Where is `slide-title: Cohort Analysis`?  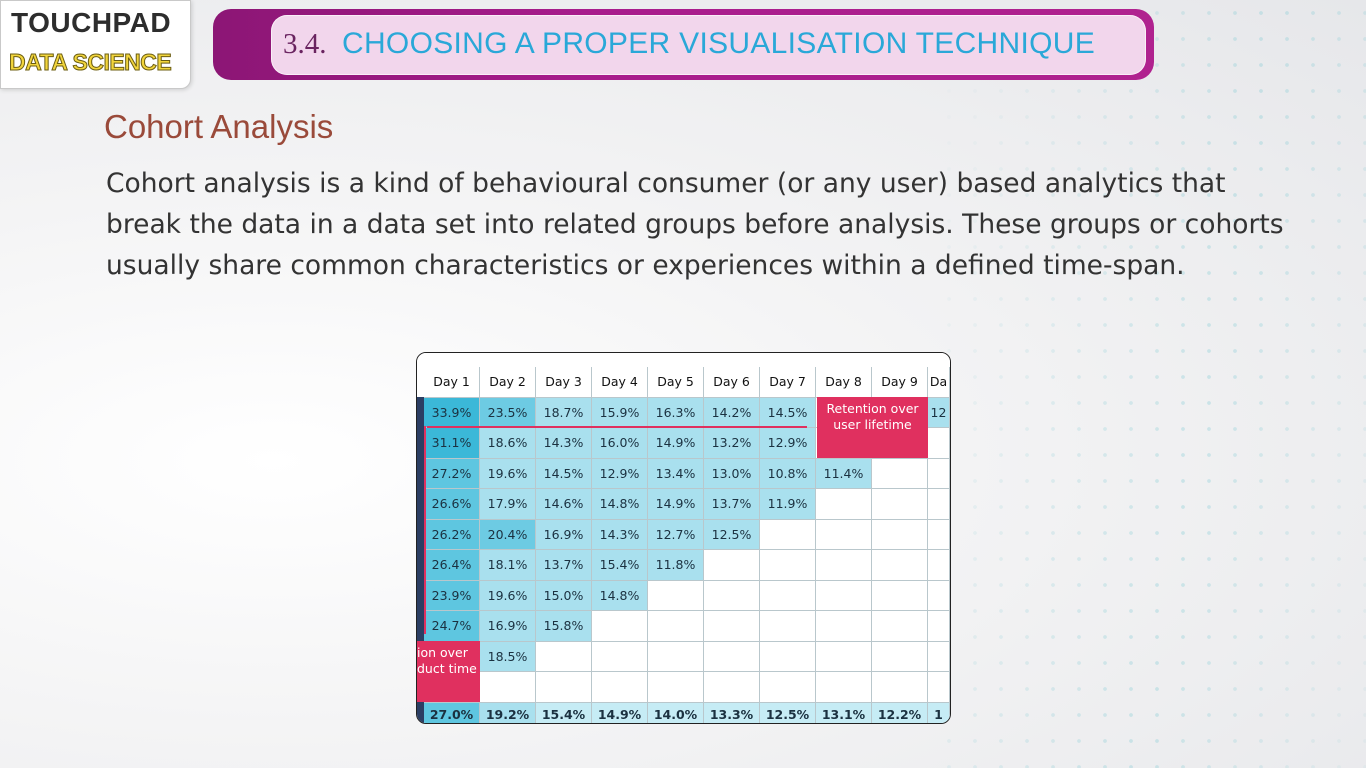 slide-title: Cohort Analysis is located at coordinates (219, 126).